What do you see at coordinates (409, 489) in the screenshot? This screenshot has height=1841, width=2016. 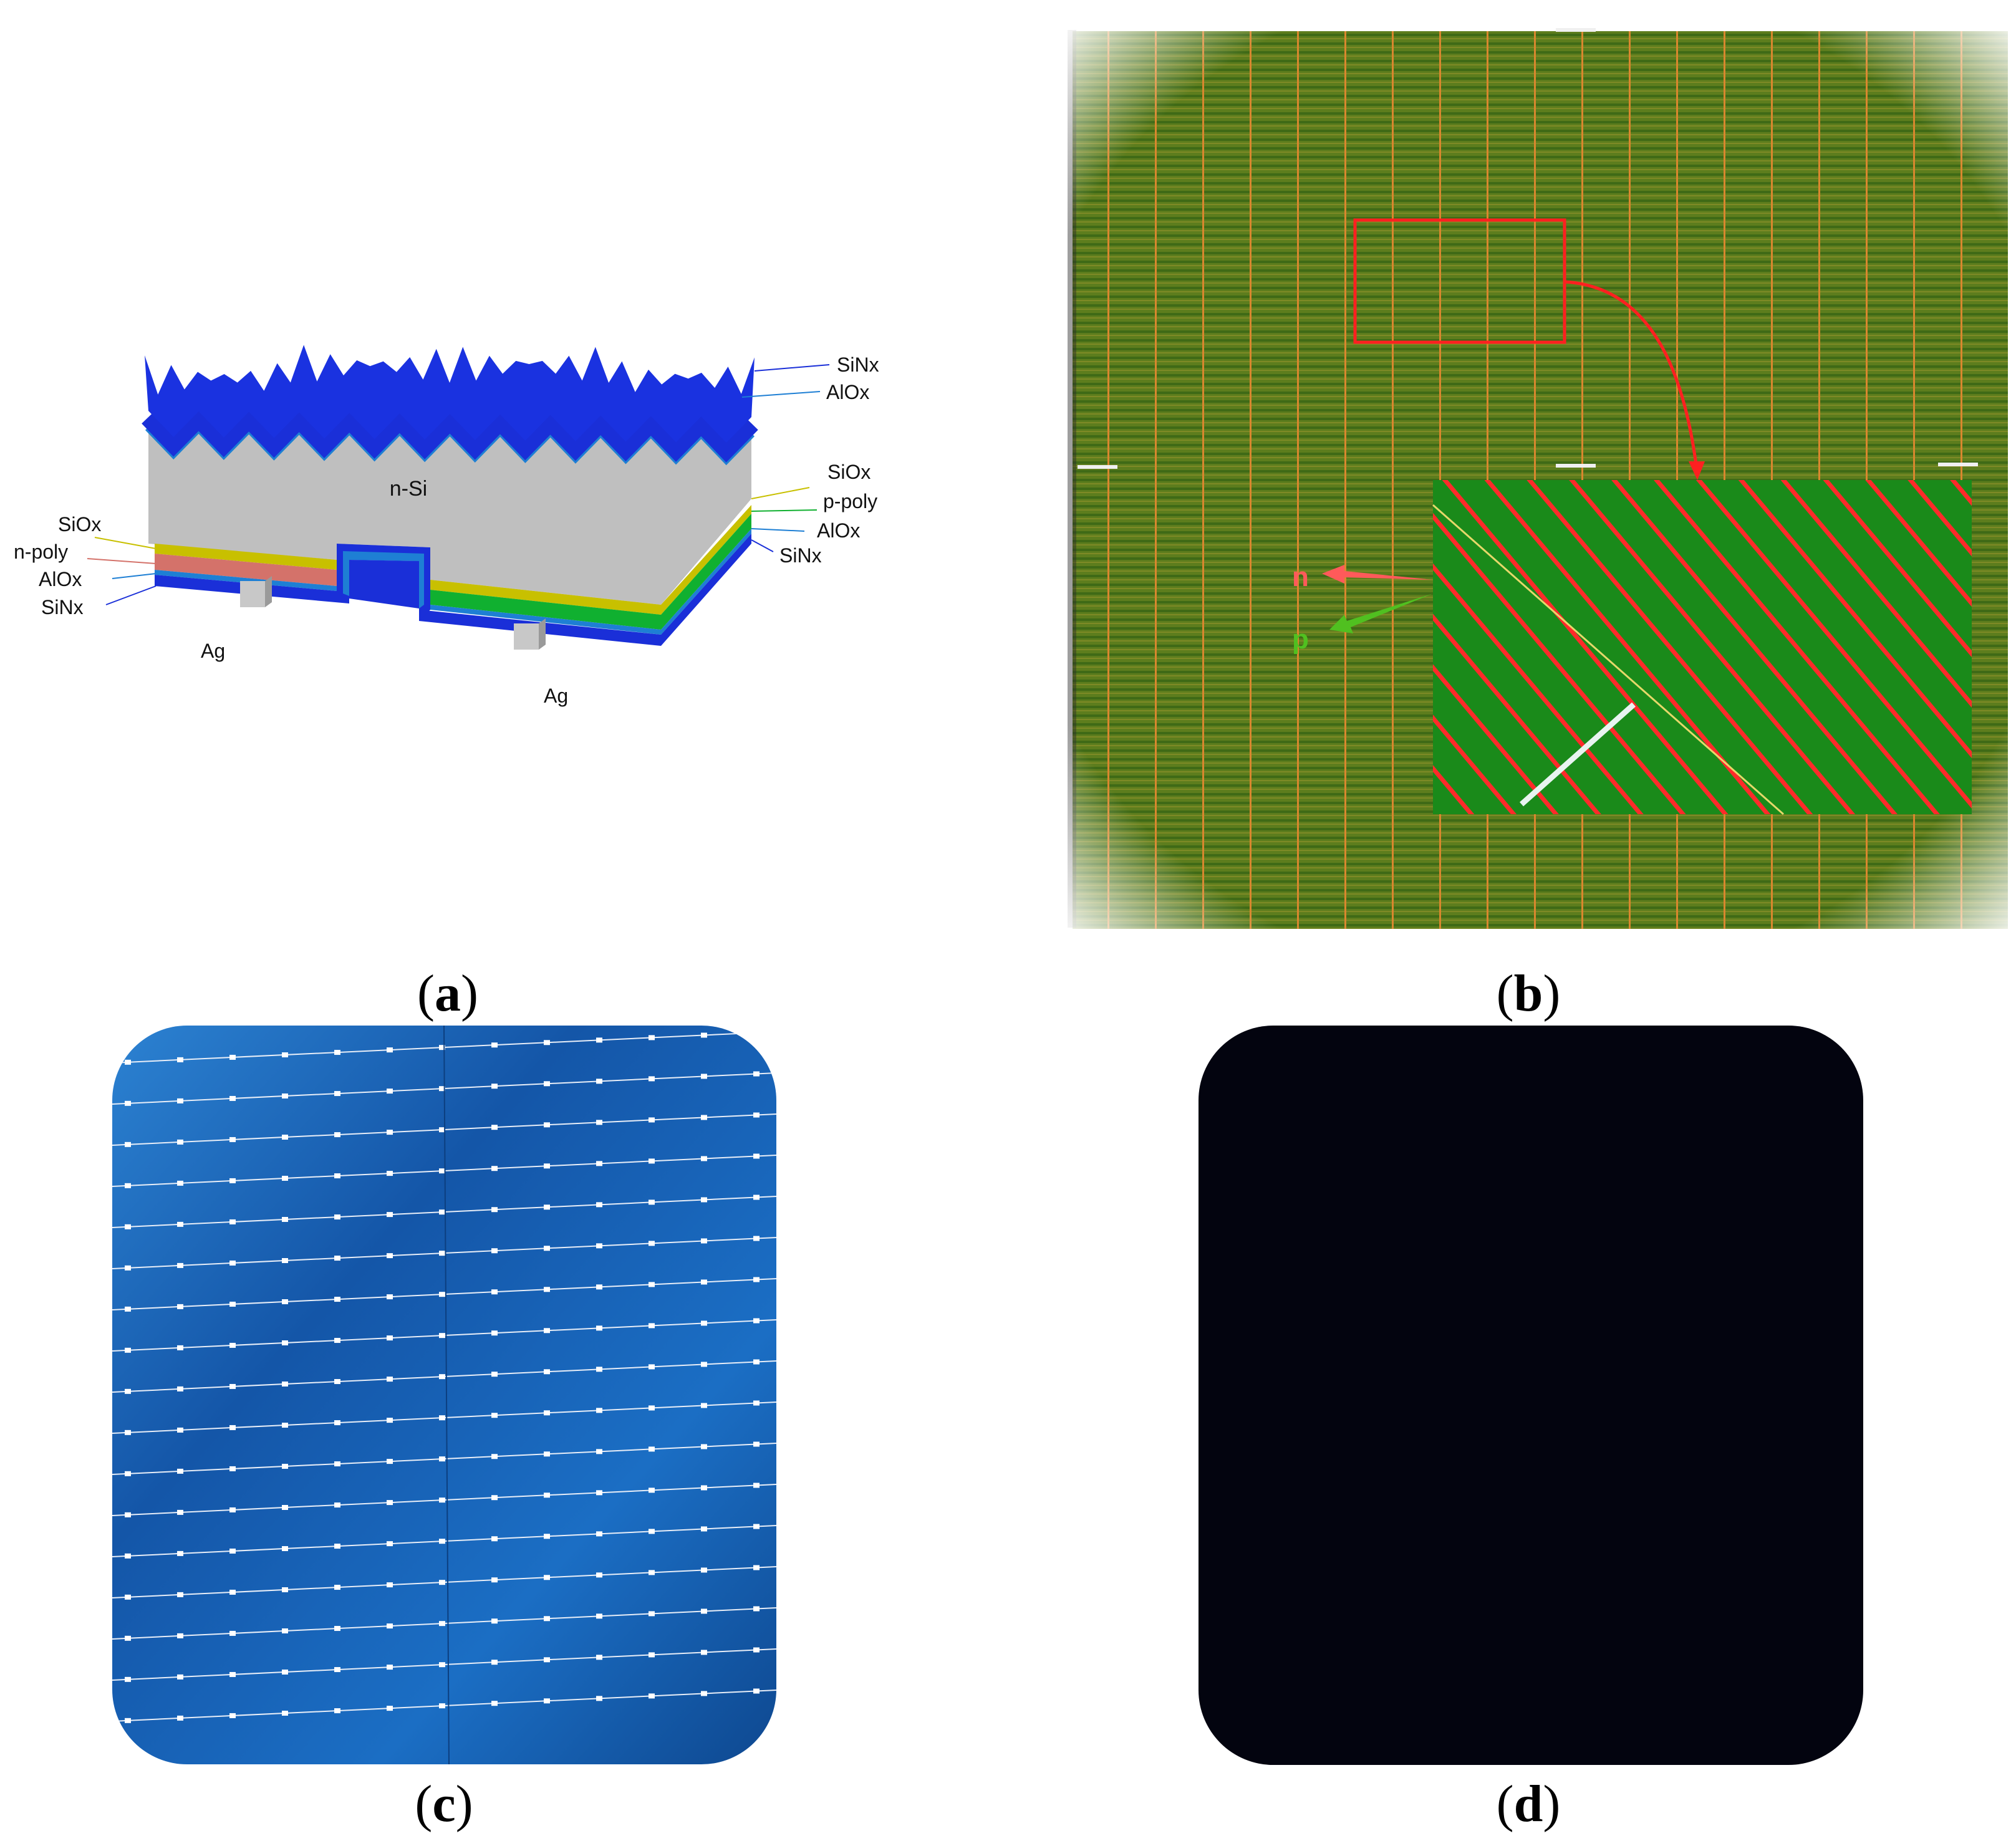 I see `bulk-label: n-Si` at bounding box center [409, 489].